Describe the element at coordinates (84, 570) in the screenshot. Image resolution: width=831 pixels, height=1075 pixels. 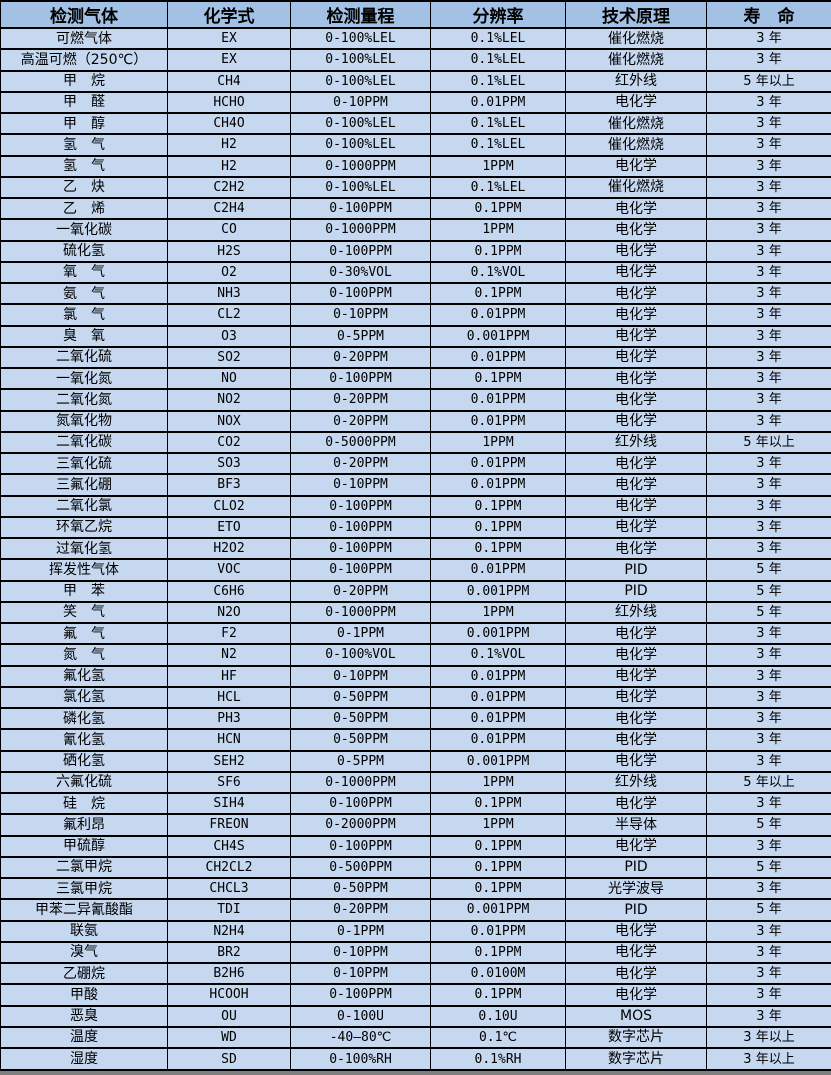
I see `cell-gas: 挥发性气体` at that location.